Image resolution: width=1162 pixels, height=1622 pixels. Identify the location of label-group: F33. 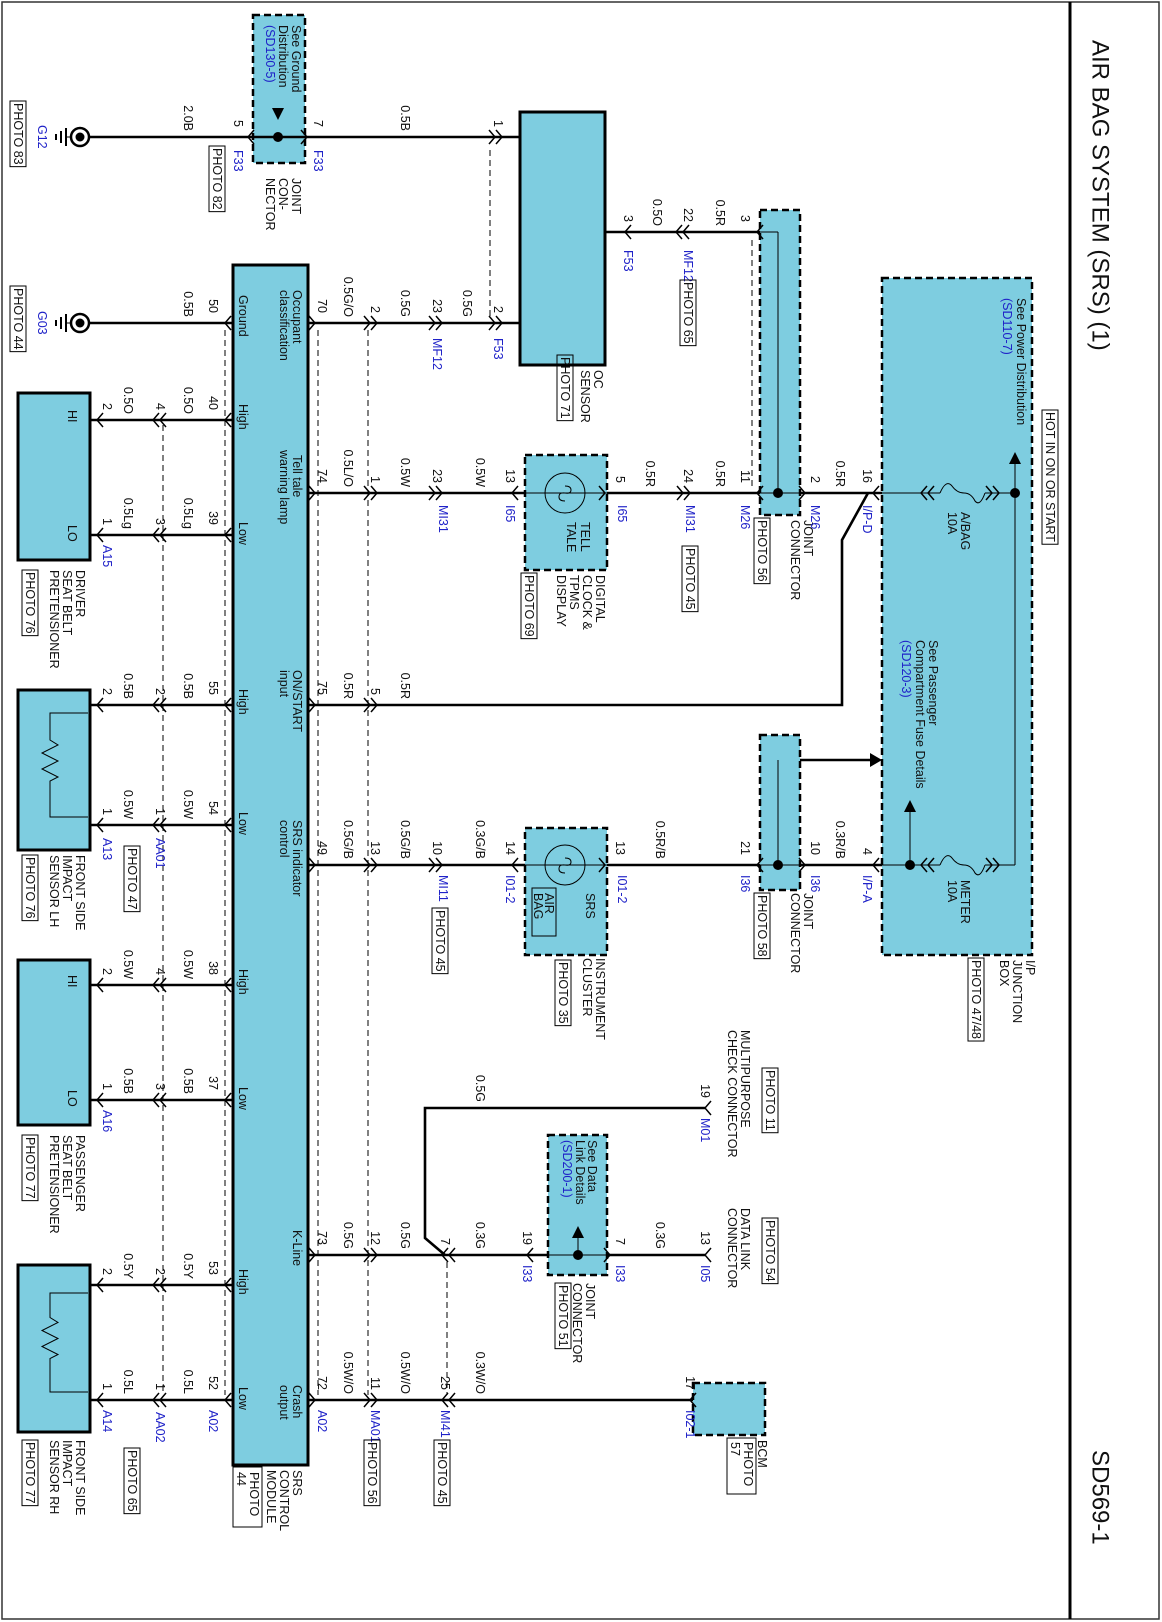
(318, 161).